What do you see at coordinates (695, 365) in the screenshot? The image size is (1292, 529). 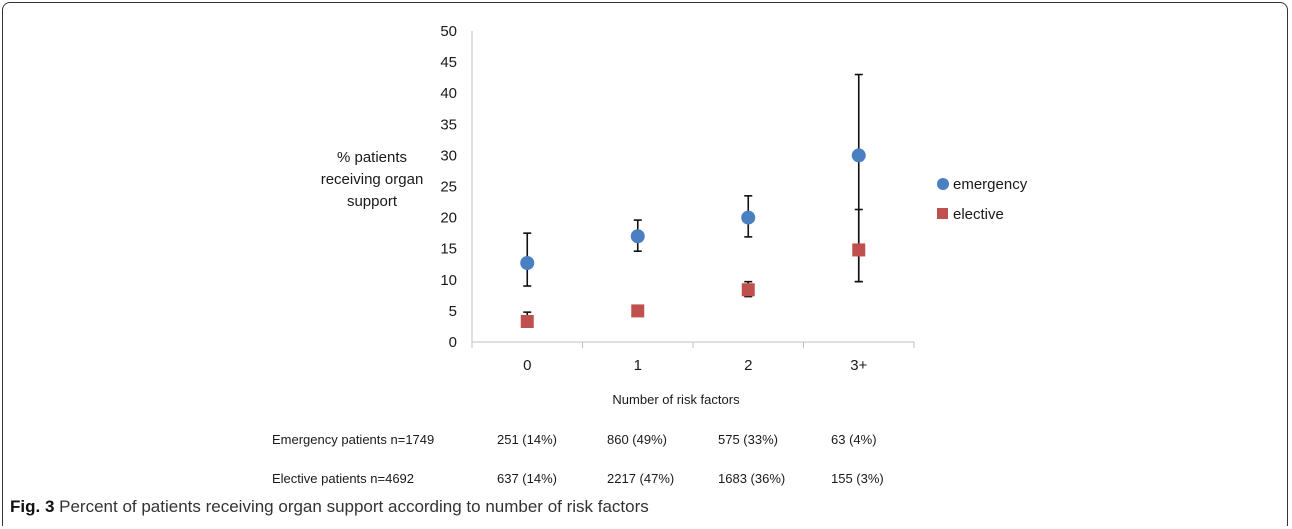 I see `x-tick-labels: 0 1 2 3+` at bounding box center [695, 365].